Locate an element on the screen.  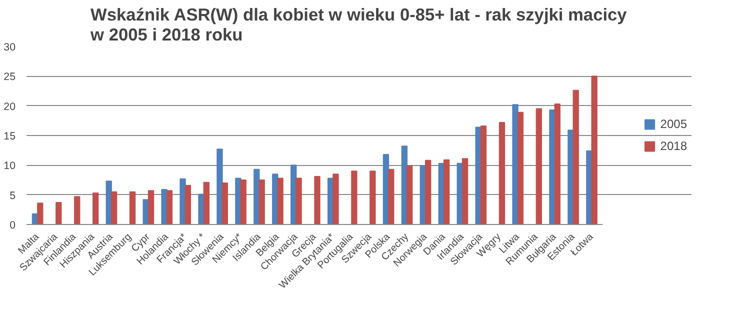
y-tick-label: 25 is located at coordinates (10, 77).